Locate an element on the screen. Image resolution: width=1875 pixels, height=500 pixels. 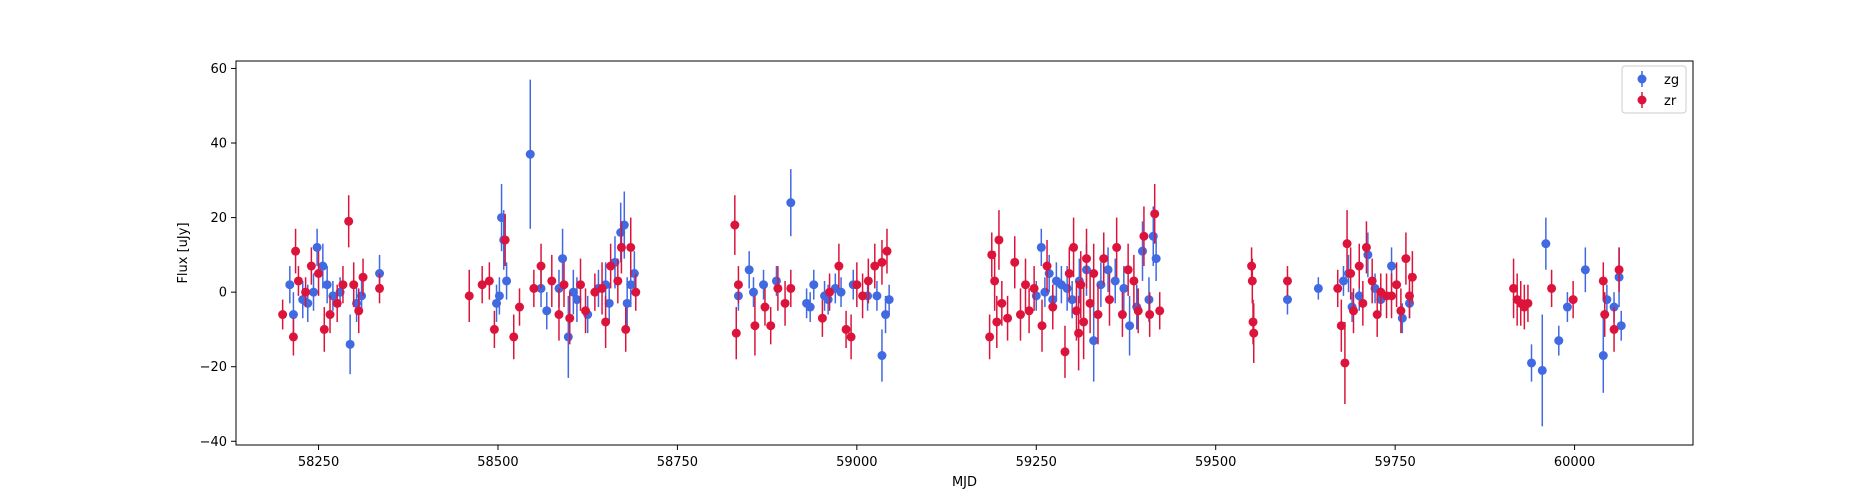
legend: zg zr is located at coordinates (1654, 89).